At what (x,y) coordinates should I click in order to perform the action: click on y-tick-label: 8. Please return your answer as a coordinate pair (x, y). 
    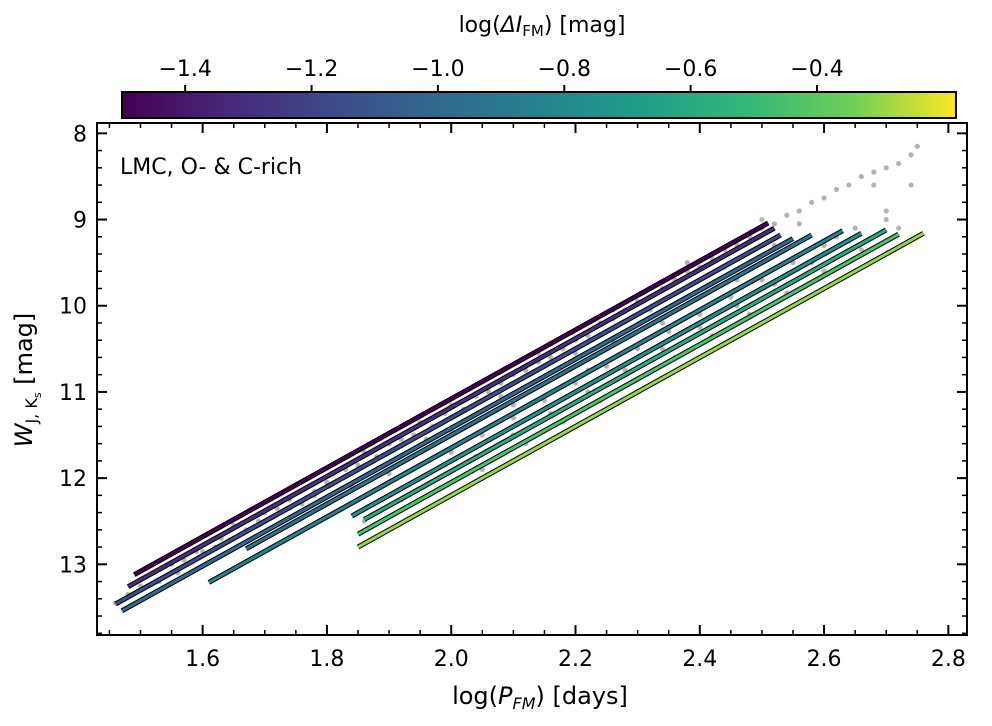
    Looking at the image, I should click on (80, 134).